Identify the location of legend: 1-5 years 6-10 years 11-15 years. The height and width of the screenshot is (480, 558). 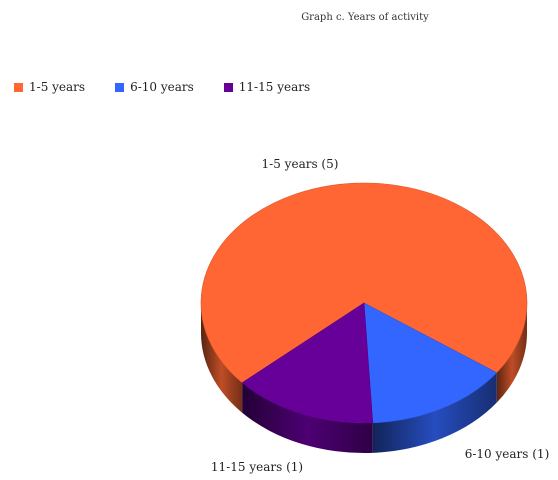
(177, 87).